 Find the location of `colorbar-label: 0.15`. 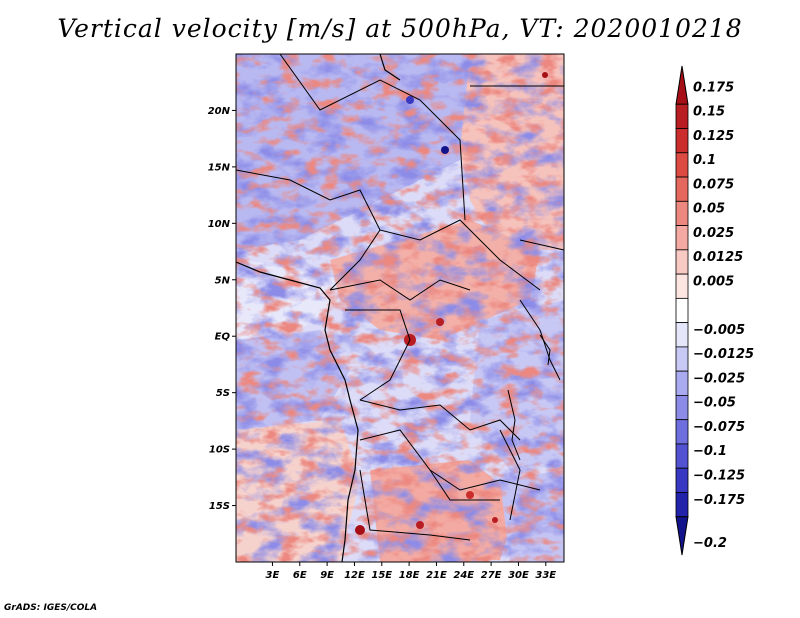

colorbar-label: 0.15 is located at coordinates (709, 112).